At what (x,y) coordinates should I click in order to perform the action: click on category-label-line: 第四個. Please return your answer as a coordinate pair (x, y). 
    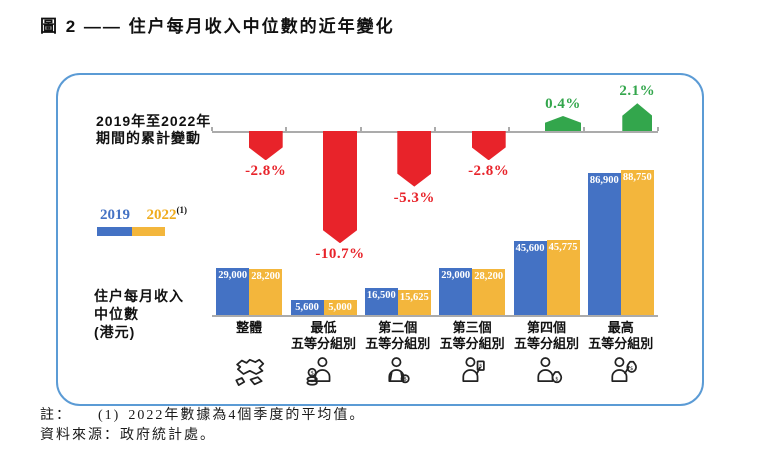
    Looking at the image, I should click on (546, 327).